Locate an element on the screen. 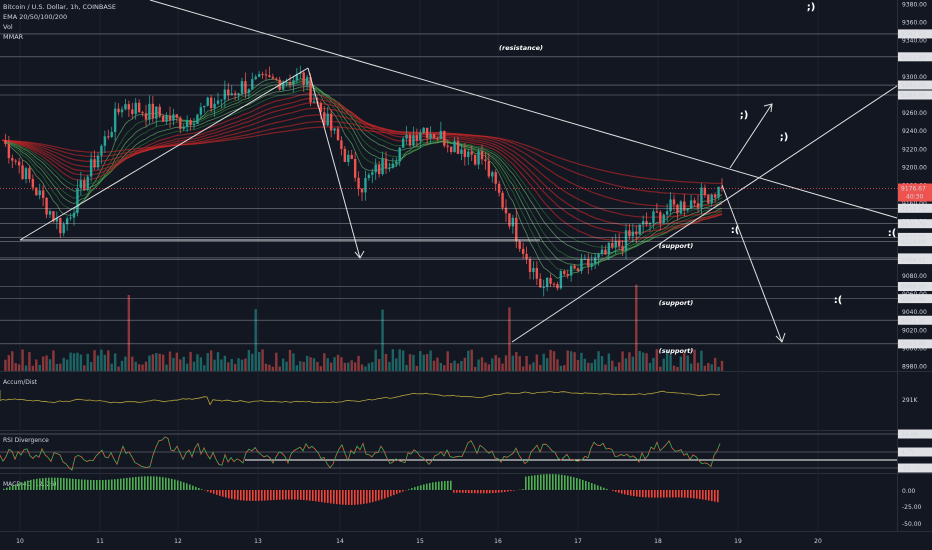  volume-label: Vol is located at coordinates (8, 27).